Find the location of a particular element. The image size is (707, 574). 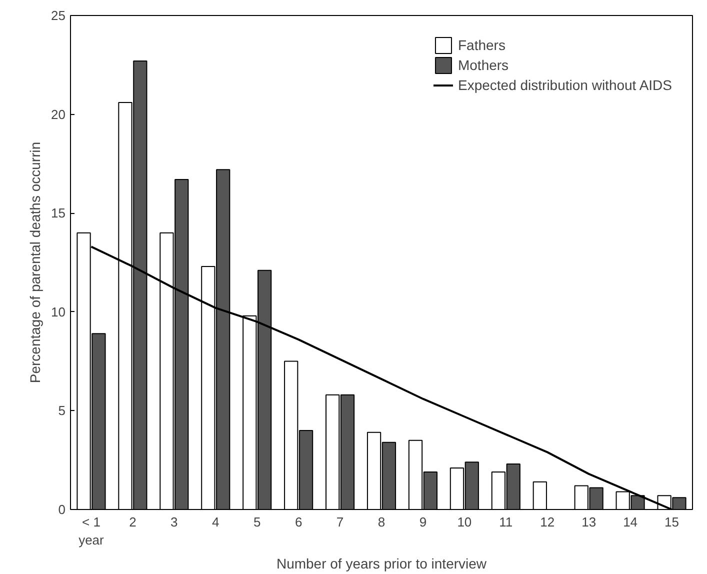

x-tick-label: 9 is located at coordinates (423, 522).